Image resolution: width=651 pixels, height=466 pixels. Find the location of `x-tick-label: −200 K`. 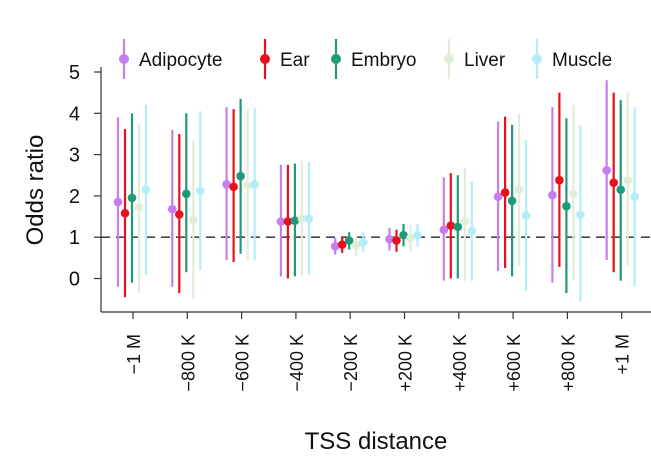

x-tick-label: −200 K is located at coordinates (351, 363).